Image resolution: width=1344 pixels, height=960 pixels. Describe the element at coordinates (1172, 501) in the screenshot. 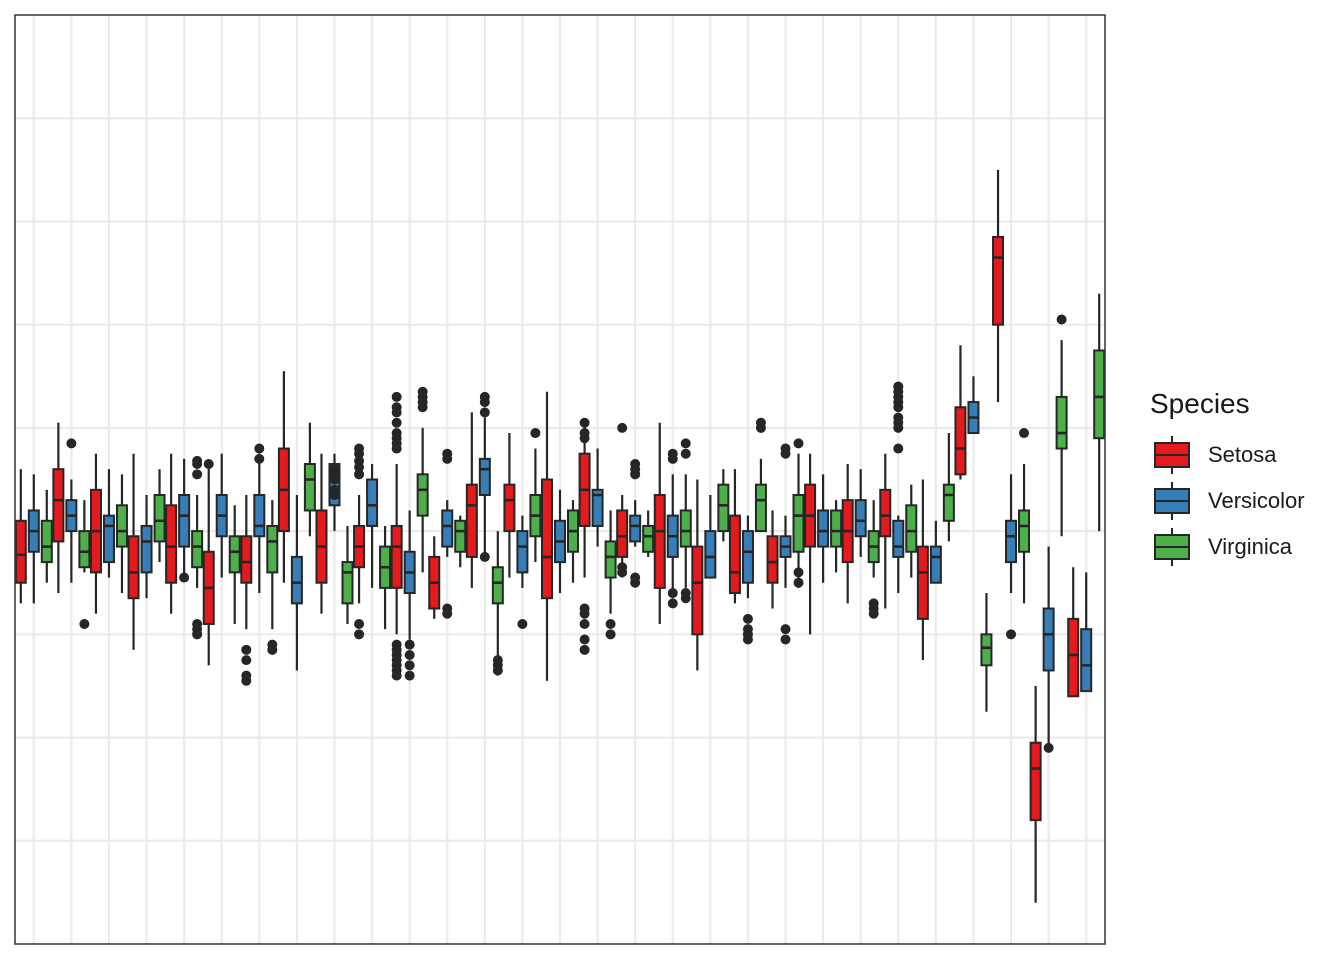

I see `legend-key-versicolor` at that location.